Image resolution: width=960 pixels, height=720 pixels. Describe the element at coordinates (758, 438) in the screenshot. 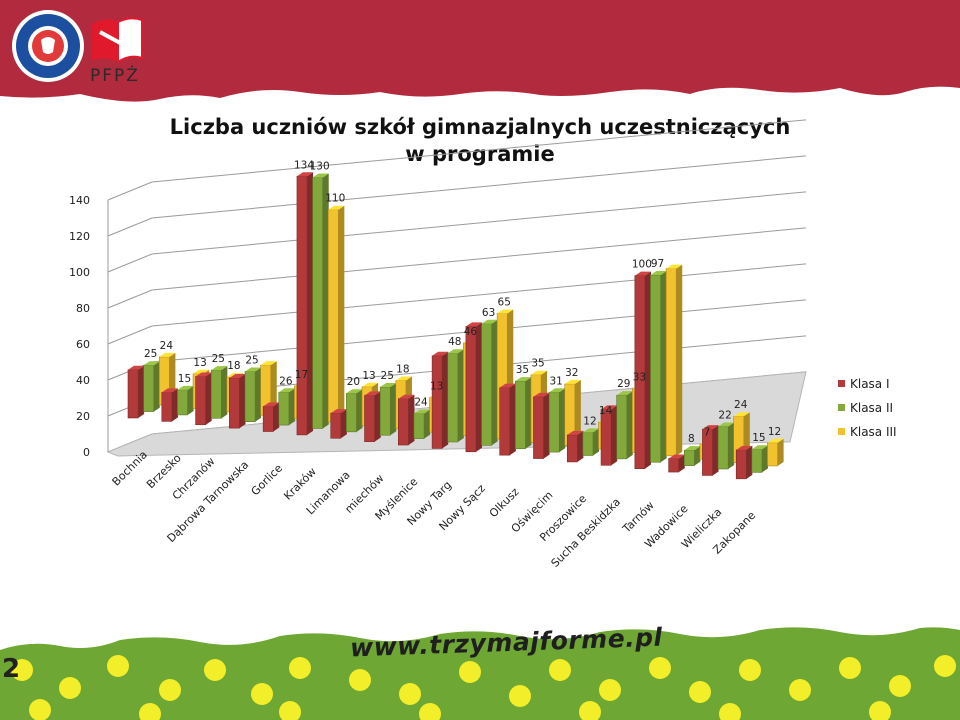

I see `data-label: 15` at that location.